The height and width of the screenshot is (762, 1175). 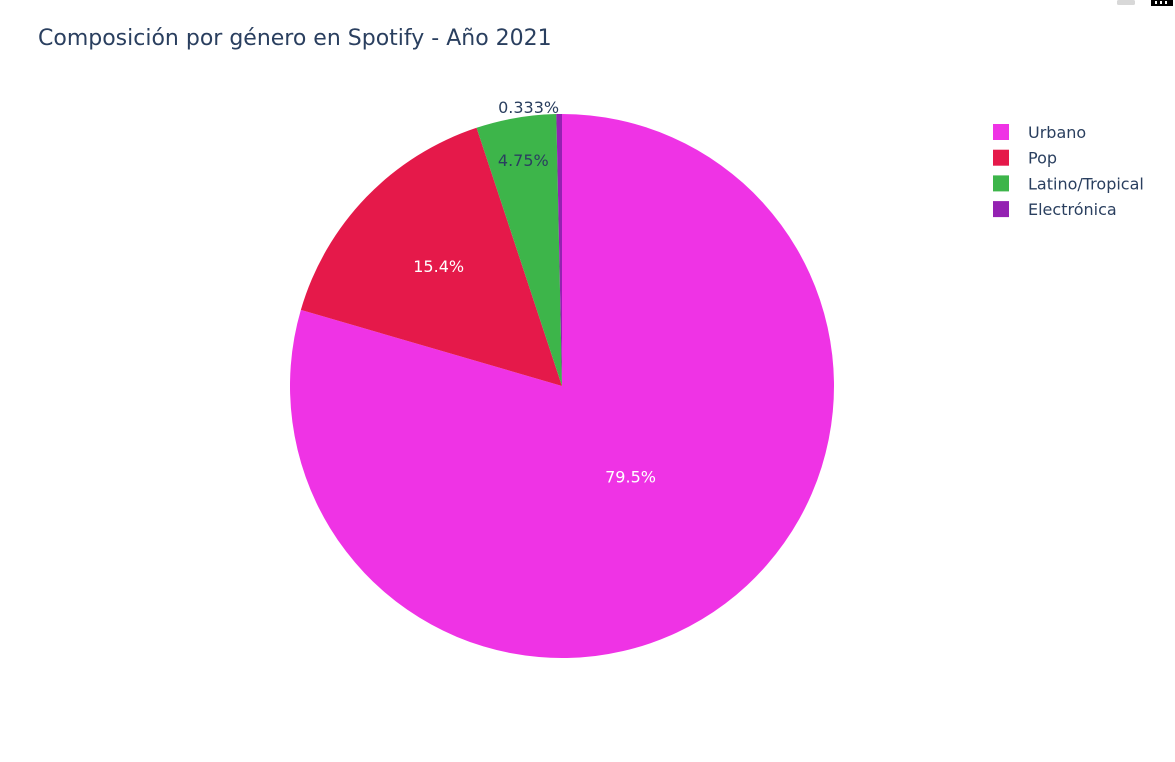 I want to click on legend-item-latino-tropical: Latino/Tropical, so click(x=1068, y=183).